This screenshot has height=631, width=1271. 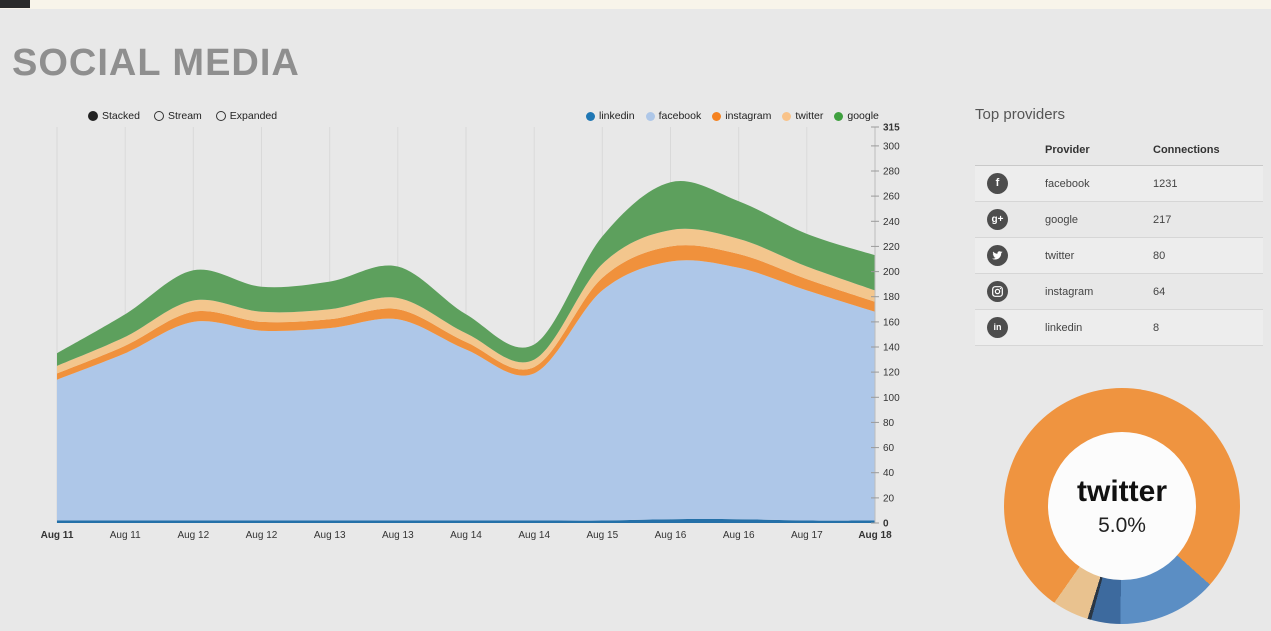 What do you see at coordinates (121, 116) in the screenshot?
I see `mode-label: Stacked` at bounding box center [121, 116].